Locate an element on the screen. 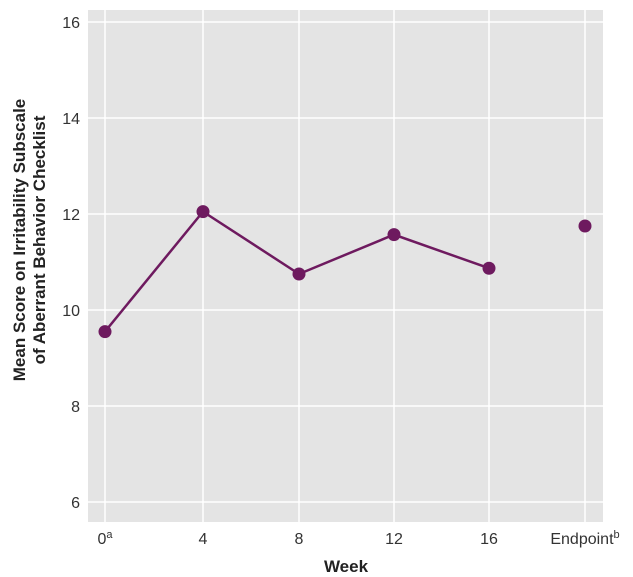 The image size is (633, 577). x-tick-label-superscript: a is located at coordinates (109, 535).